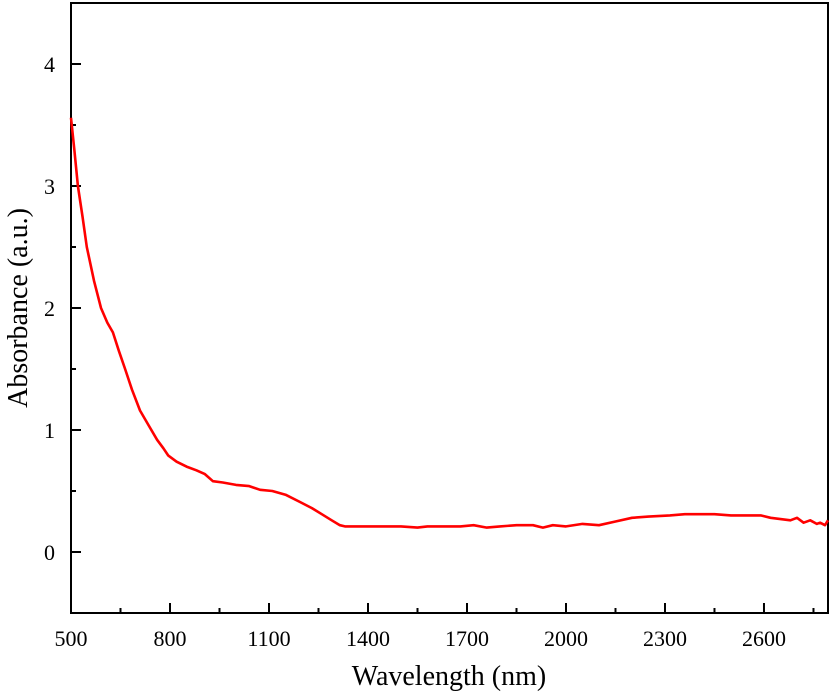  Describe the element at coordinates (71, 638) in the screenshot. I see `x-tick-label: 500` at that location.